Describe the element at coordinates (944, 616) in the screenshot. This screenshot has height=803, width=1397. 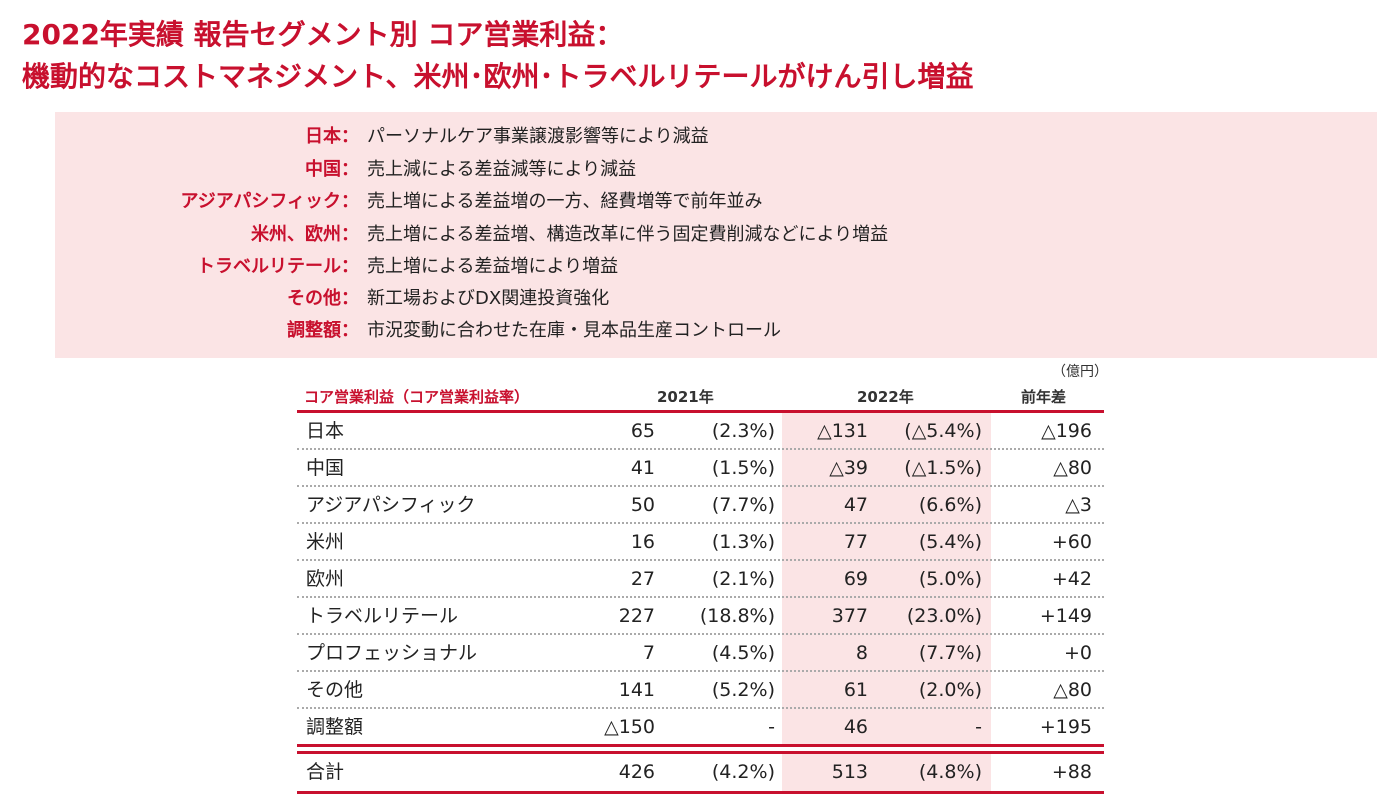
I see `margin-2022: (23.0%)` at that location.